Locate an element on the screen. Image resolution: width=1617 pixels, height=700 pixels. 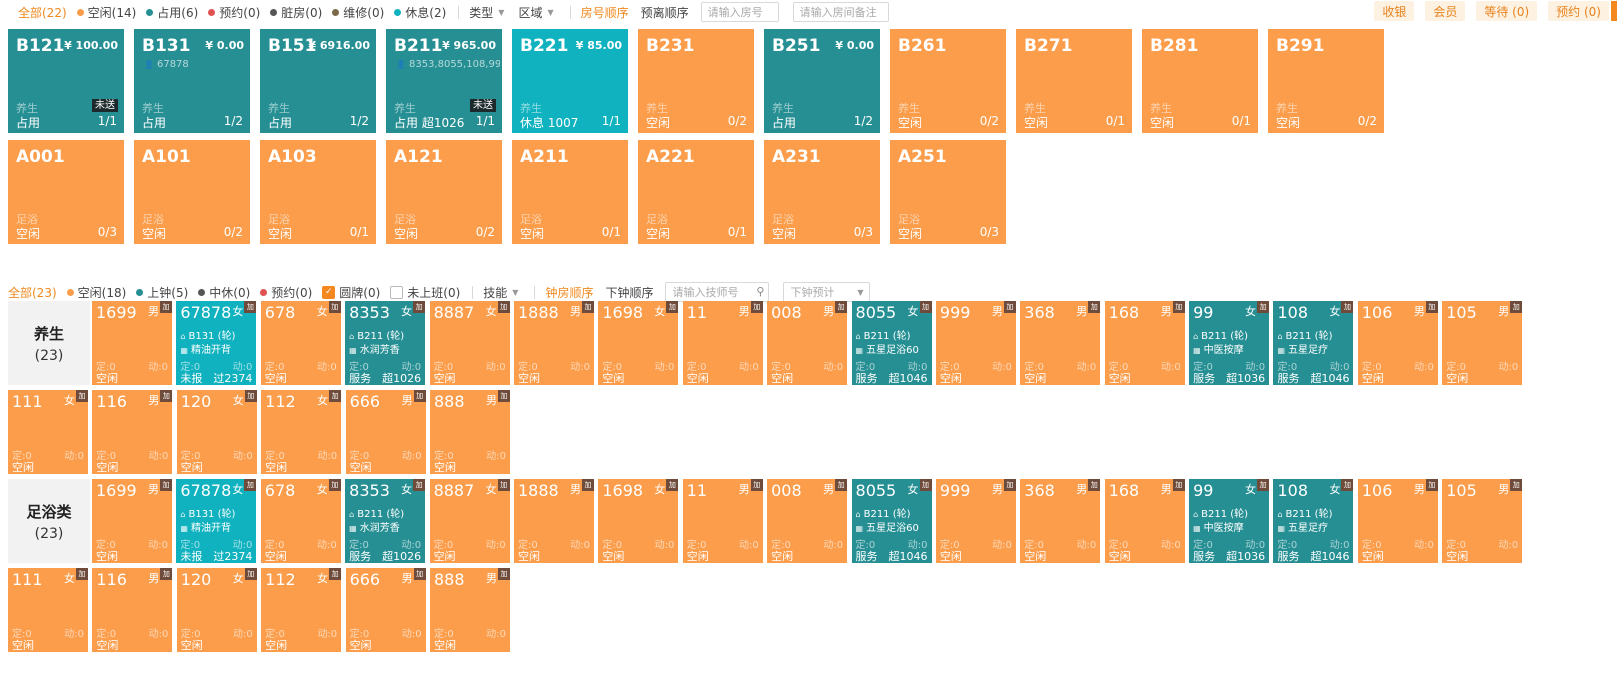
waiting-button: 等待 (0) is located at coordinates (1507, 11).